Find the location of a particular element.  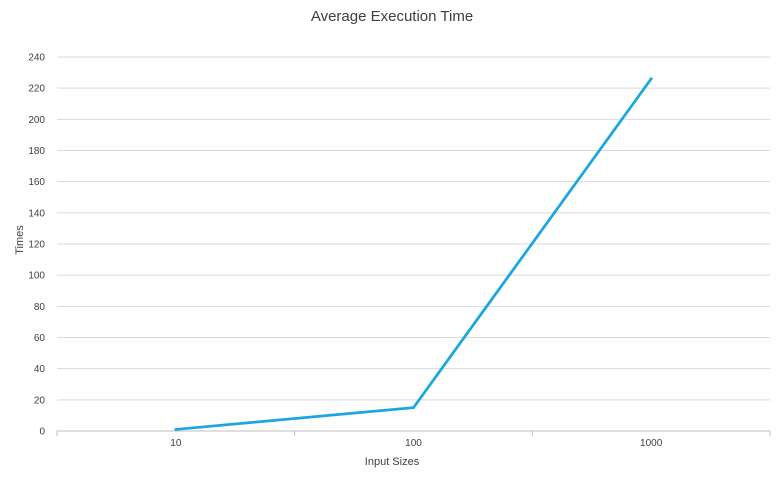

y-tick-label: 220 is located at coordinates (36, 89).